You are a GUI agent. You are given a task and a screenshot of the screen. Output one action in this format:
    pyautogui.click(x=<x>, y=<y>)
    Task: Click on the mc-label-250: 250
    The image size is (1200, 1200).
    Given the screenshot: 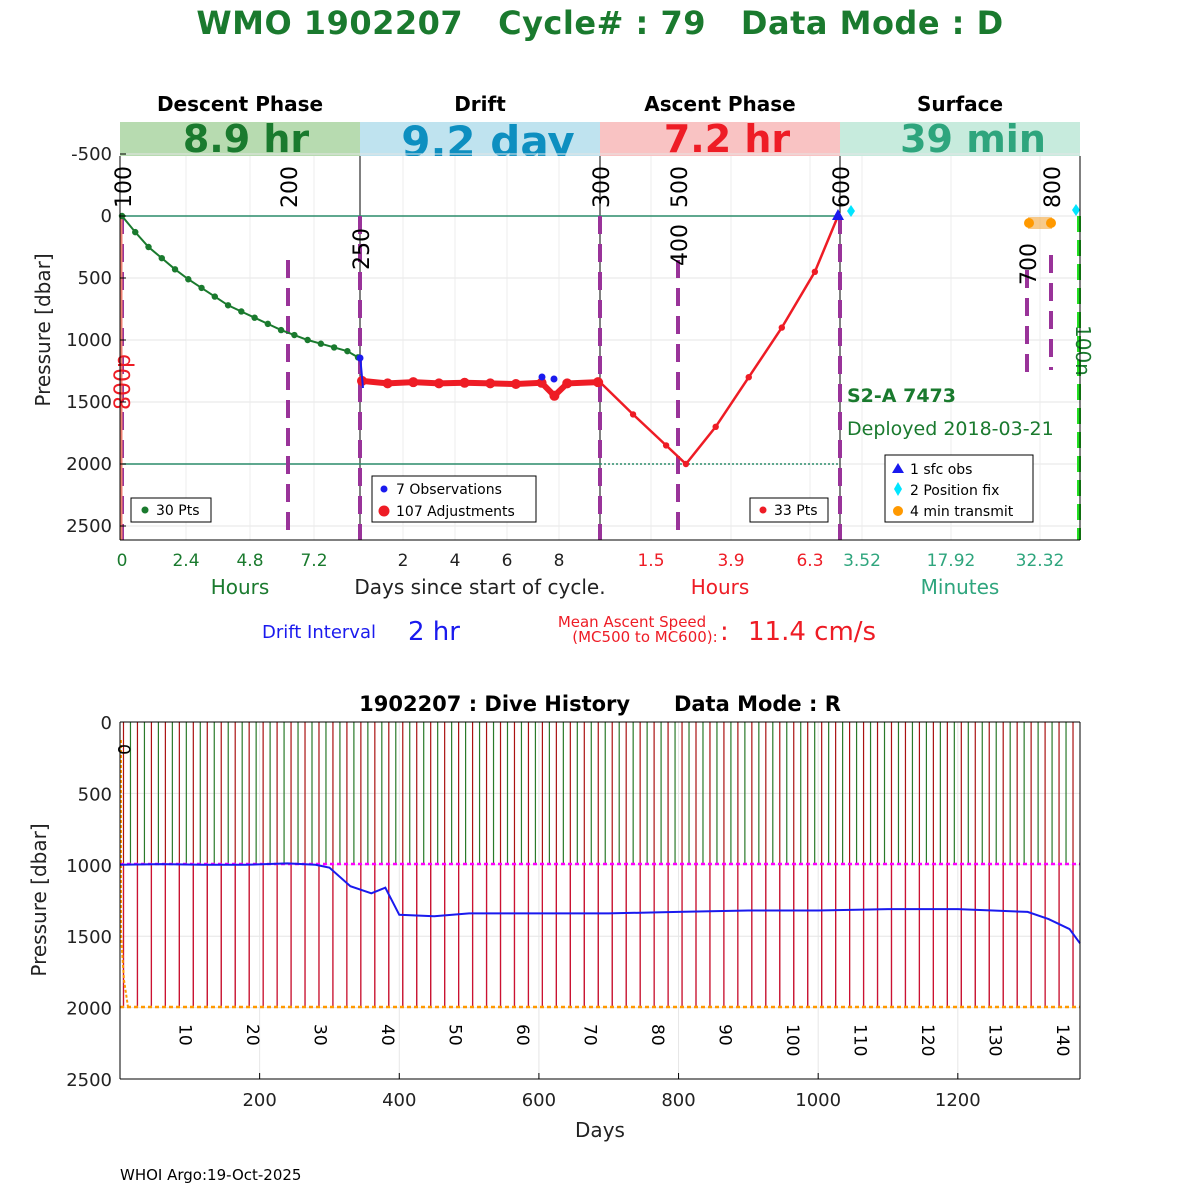 What is the action you would take?
    pyautogui.click(x=362, y=249)
    